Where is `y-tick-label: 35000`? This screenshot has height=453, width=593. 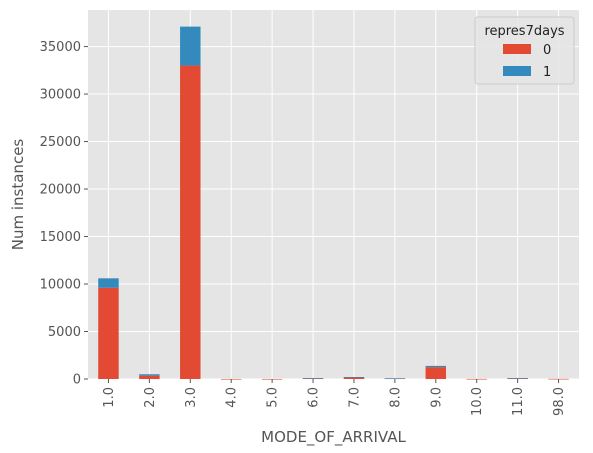 y-tick-label: 35000 is located at coordinates (60, 47).